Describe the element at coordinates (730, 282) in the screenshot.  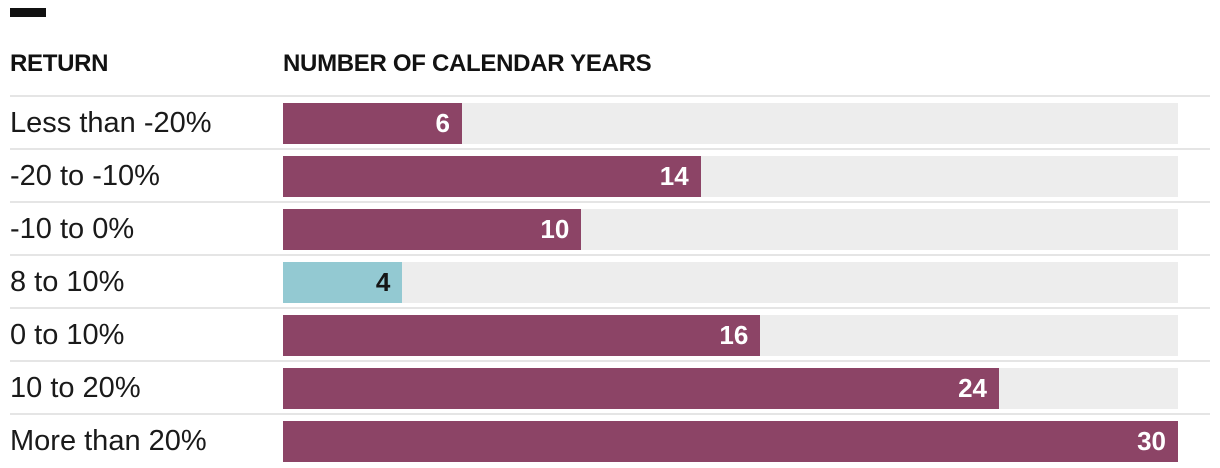
I see `bar-track: 4` at that location.